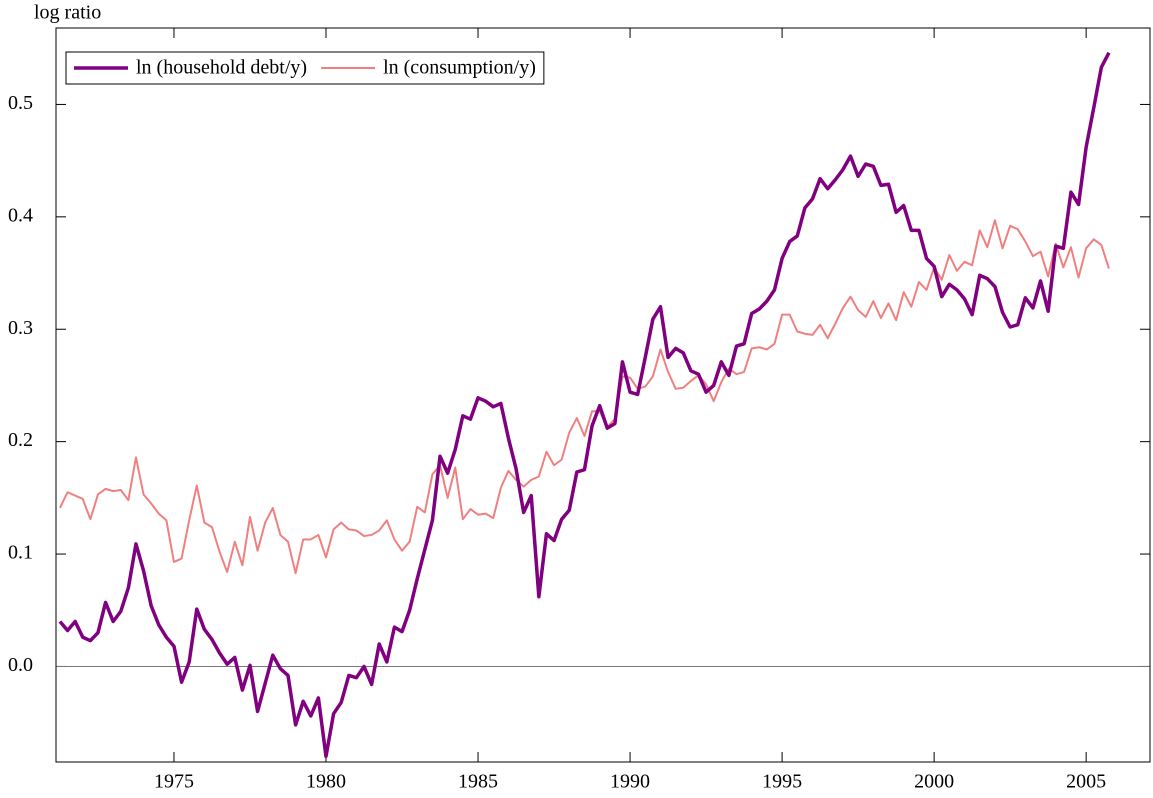 The height and width of the screenshot is (798, 1153). I want to click on legend-box, so click(305, 68).